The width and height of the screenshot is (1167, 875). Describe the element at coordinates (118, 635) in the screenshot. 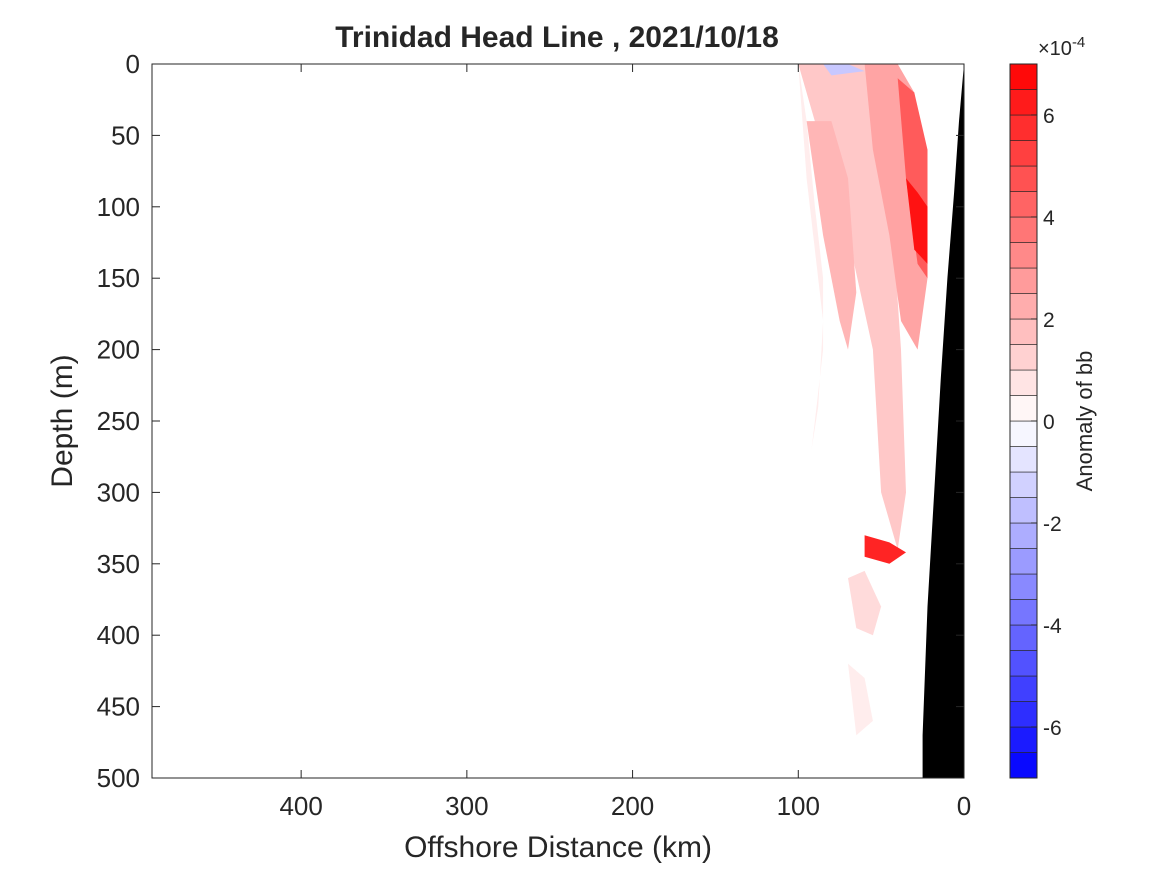

I see `y-tick-label-400: 400` at that location.